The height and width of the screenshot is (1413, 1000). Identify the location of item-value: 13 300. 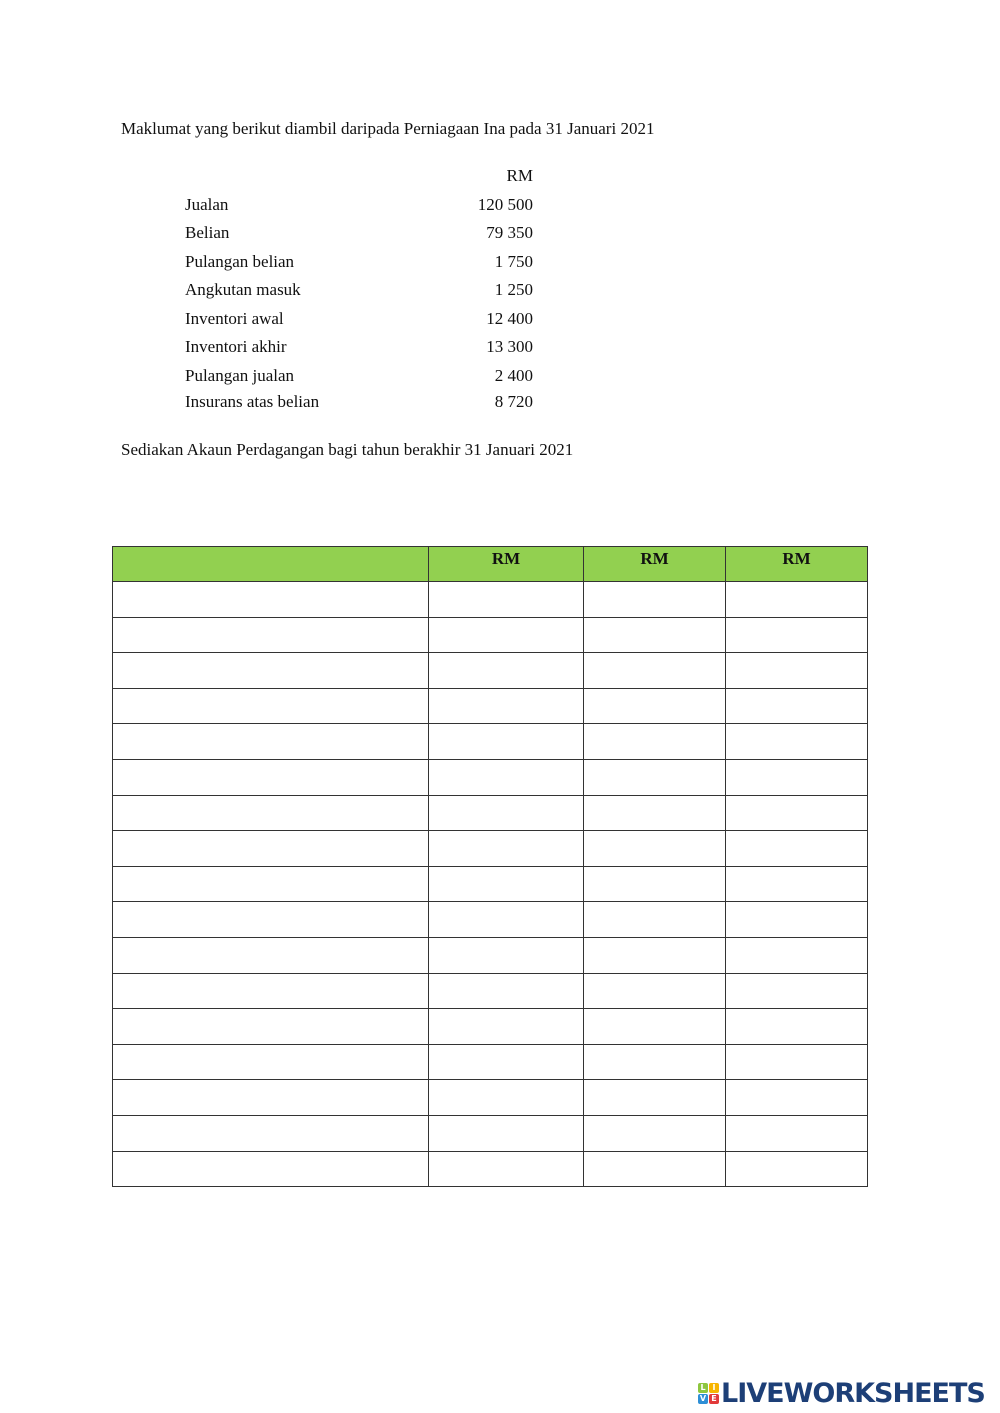
(509, 346).